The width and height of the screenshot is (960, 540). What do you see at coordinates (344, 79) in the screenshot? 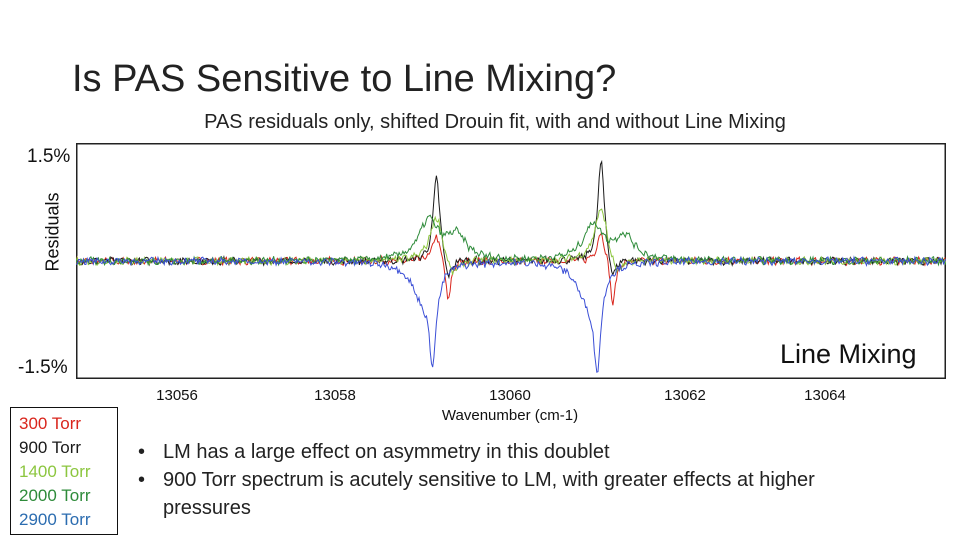
I see `slide-title: Is PAS Sensitive to Line Mixing?` at bounding box center [344, 79].